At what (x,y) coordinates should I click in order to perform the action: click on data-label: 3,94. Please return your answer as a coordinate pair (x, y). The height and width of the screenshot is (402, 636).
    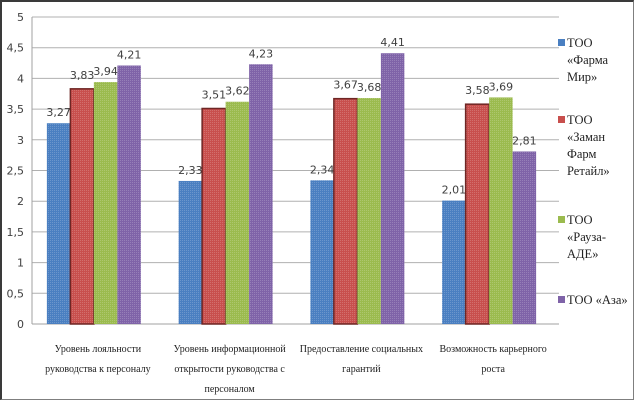
    Looking at the image, I should click on (105, 71).